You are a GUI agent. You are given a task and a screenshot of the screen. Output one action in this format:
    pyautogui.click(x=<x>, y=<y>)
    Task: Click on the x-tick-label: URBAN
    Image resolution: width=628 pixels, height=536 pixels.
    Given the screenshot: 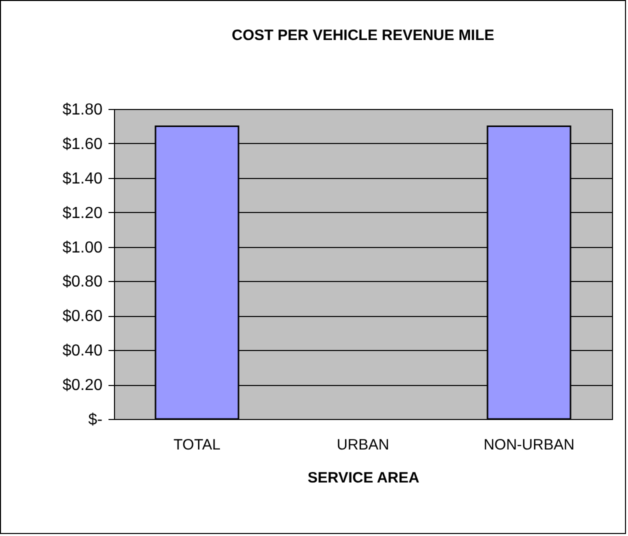 What is the action you would take?
    pyautogui.click(x=363, y=445)
    